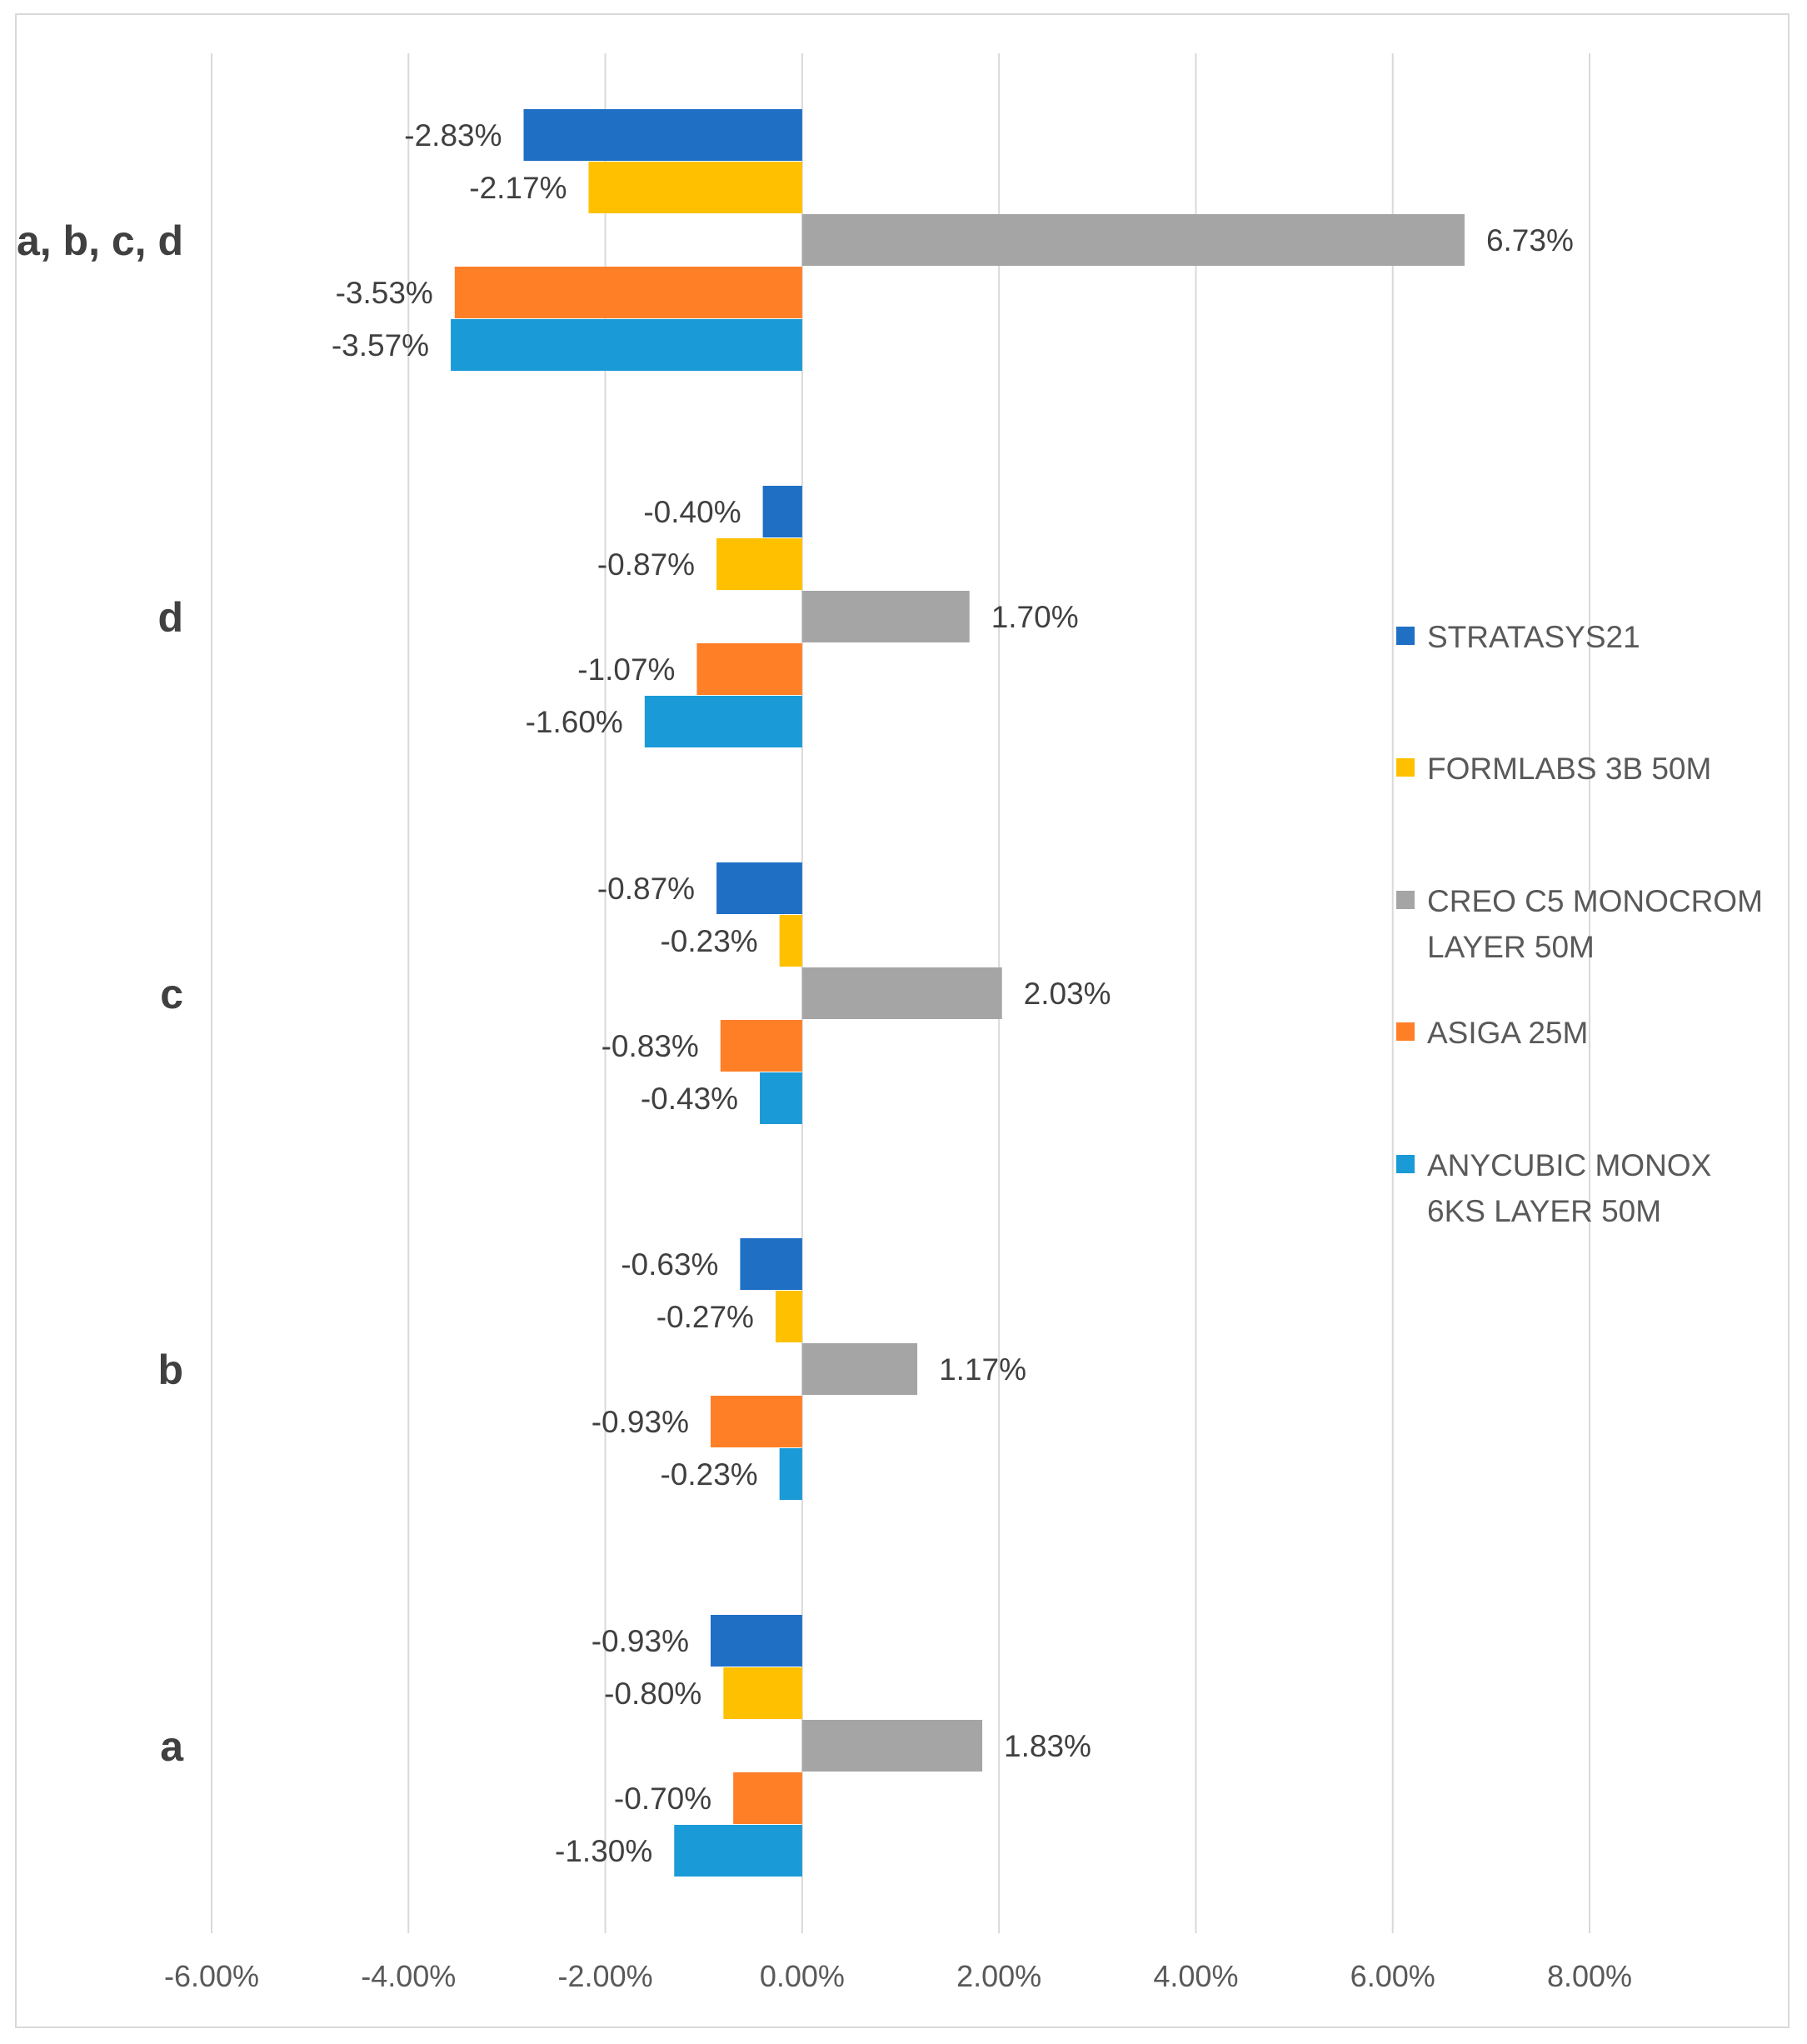  I want to click on data-label: -1.07%, so click(626, 670).